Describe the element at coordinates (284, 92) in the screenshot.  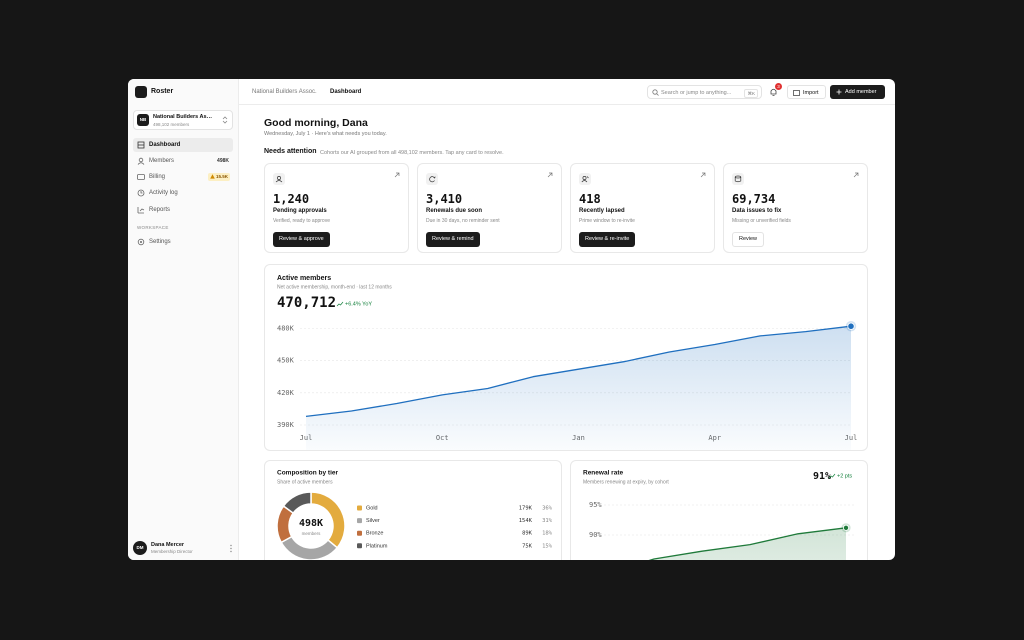
I see `breadcrumb-org: National Builders Assoc.` at that location.